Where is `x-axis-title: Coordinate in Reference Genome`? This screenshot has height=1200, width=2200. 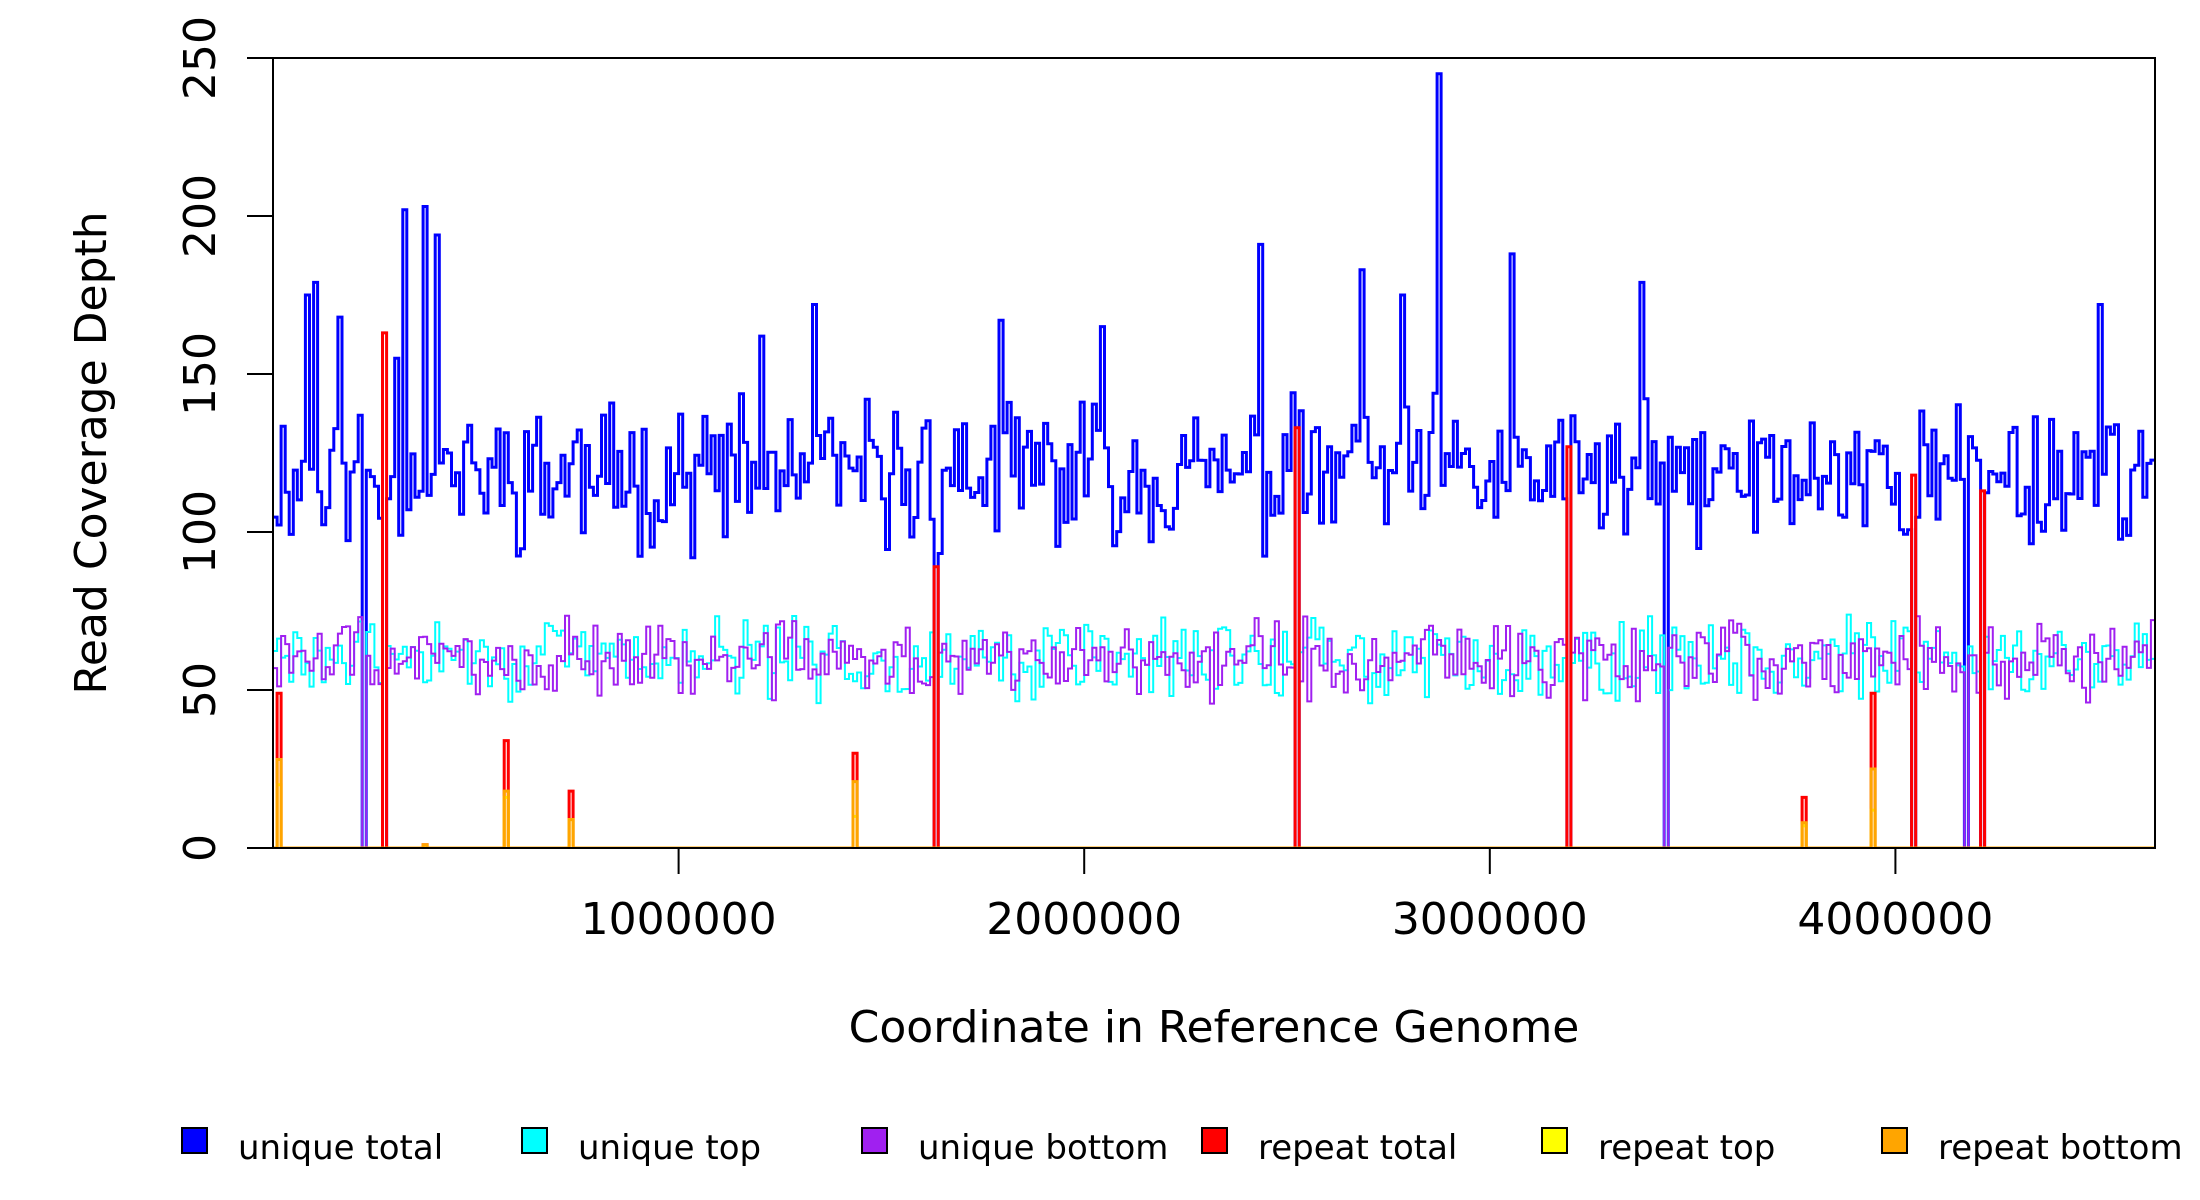 x-axis-title: Coordinate in Reference Genome is located at coordinates (1214, 1027).